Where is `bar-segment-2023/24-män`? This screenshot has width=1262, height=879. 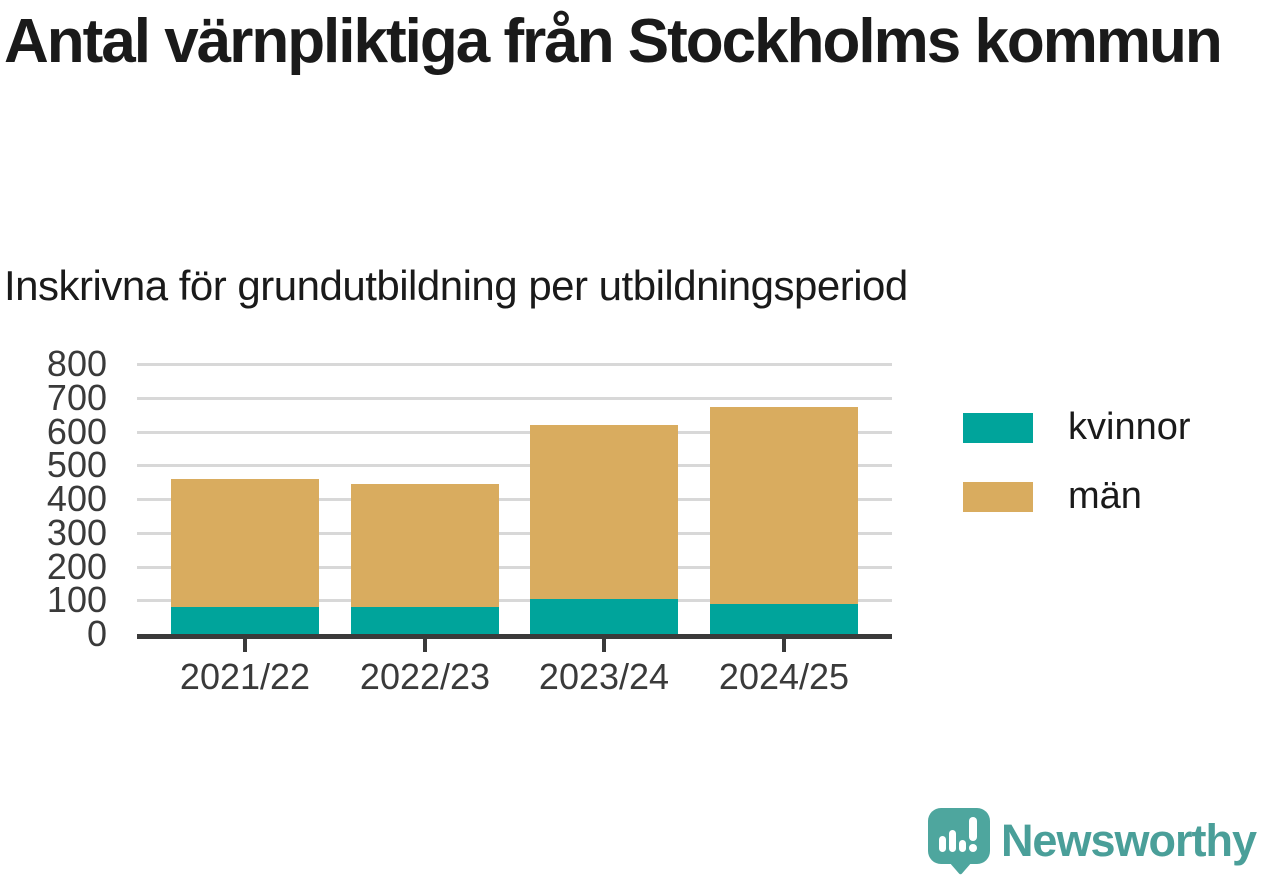 bar-segment-2023/24-män is located at coordinates (604, 512).